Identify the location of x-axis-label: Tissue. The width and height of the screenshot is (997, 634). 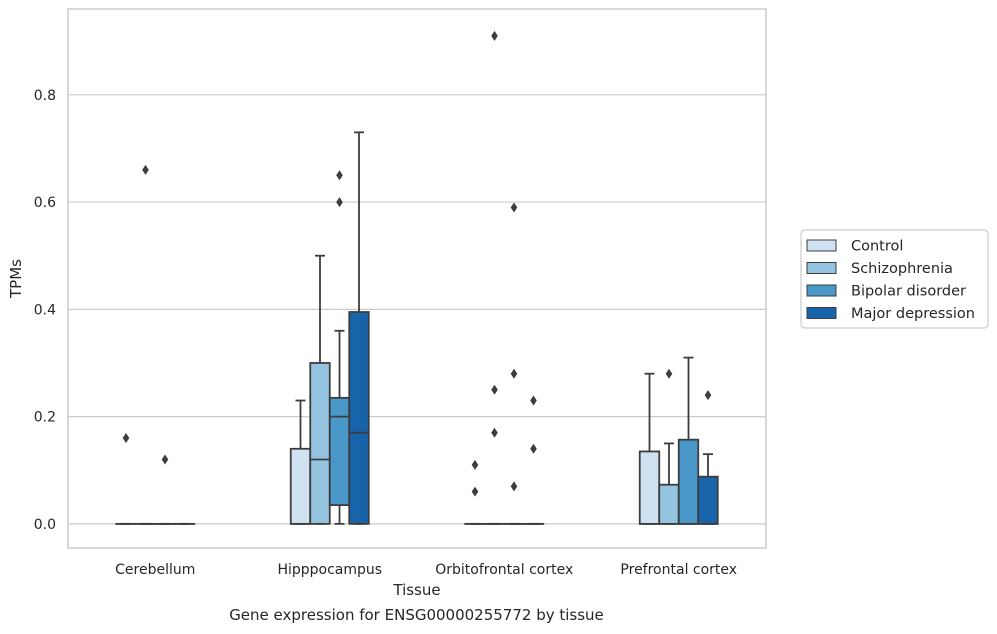
(416, 590).